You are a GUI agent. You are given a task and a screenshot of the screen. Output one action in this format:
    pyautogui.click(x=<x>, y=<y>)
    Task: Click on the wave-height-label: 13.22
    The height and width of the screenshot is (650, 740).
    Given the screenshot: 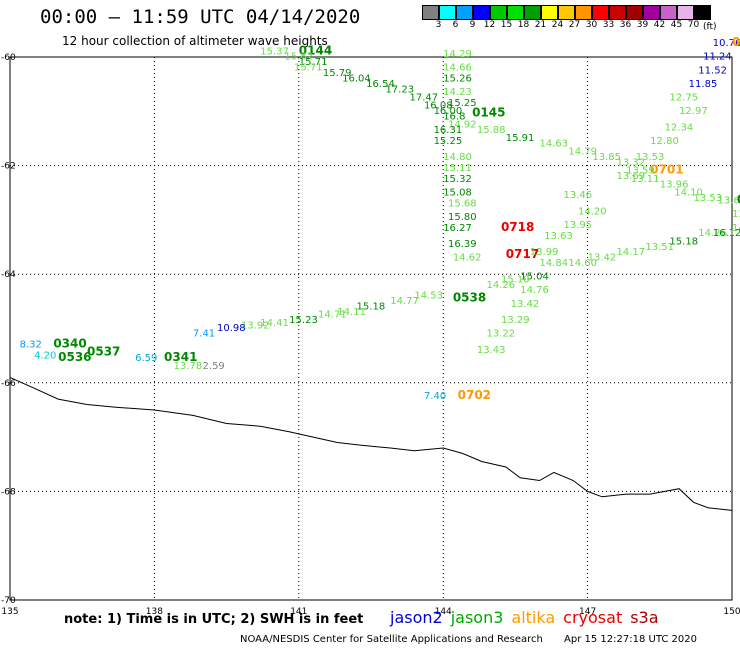 What is the action you would take?
    pyautogui.click(x=501, y=334)
    